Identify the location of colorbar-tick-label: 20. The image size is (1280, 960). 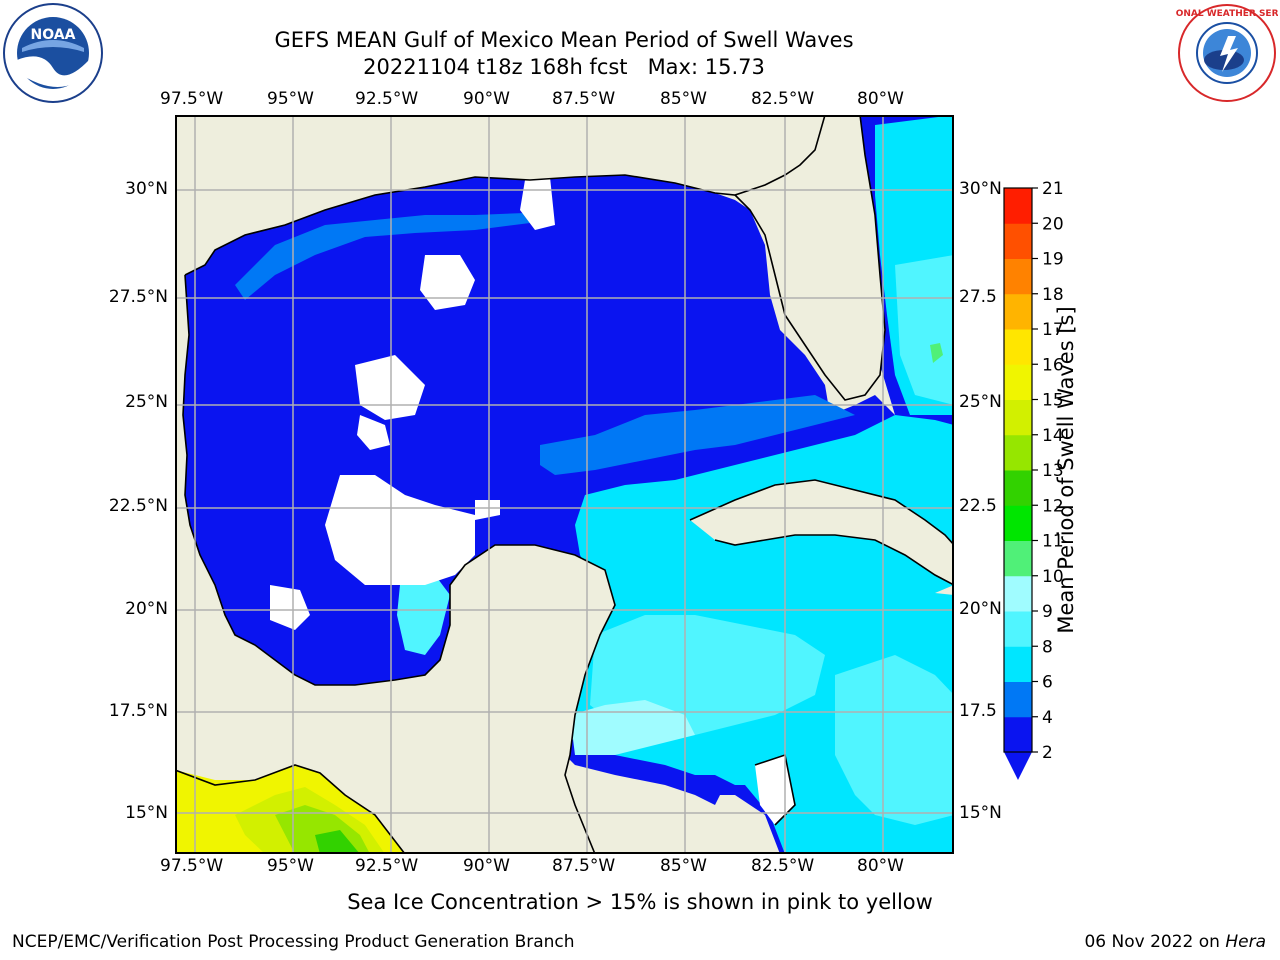
(1053, 224).